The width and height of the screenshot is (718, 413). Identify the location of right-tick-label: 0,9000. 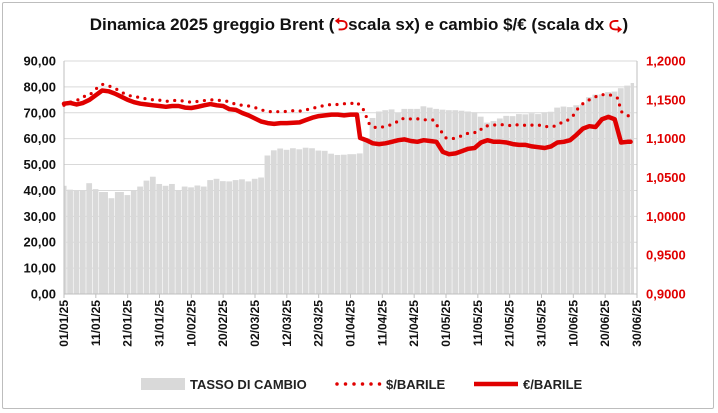
(666, 294).